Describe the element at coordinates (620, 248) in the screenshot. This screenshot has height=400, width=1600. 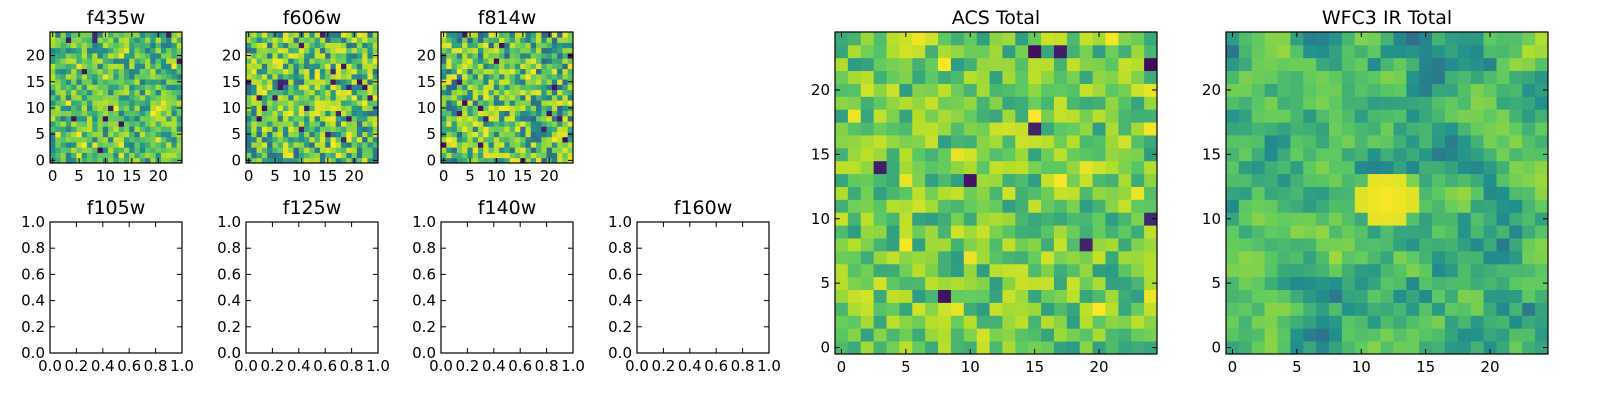
I see `y-tick-label: 0.8` at that location.